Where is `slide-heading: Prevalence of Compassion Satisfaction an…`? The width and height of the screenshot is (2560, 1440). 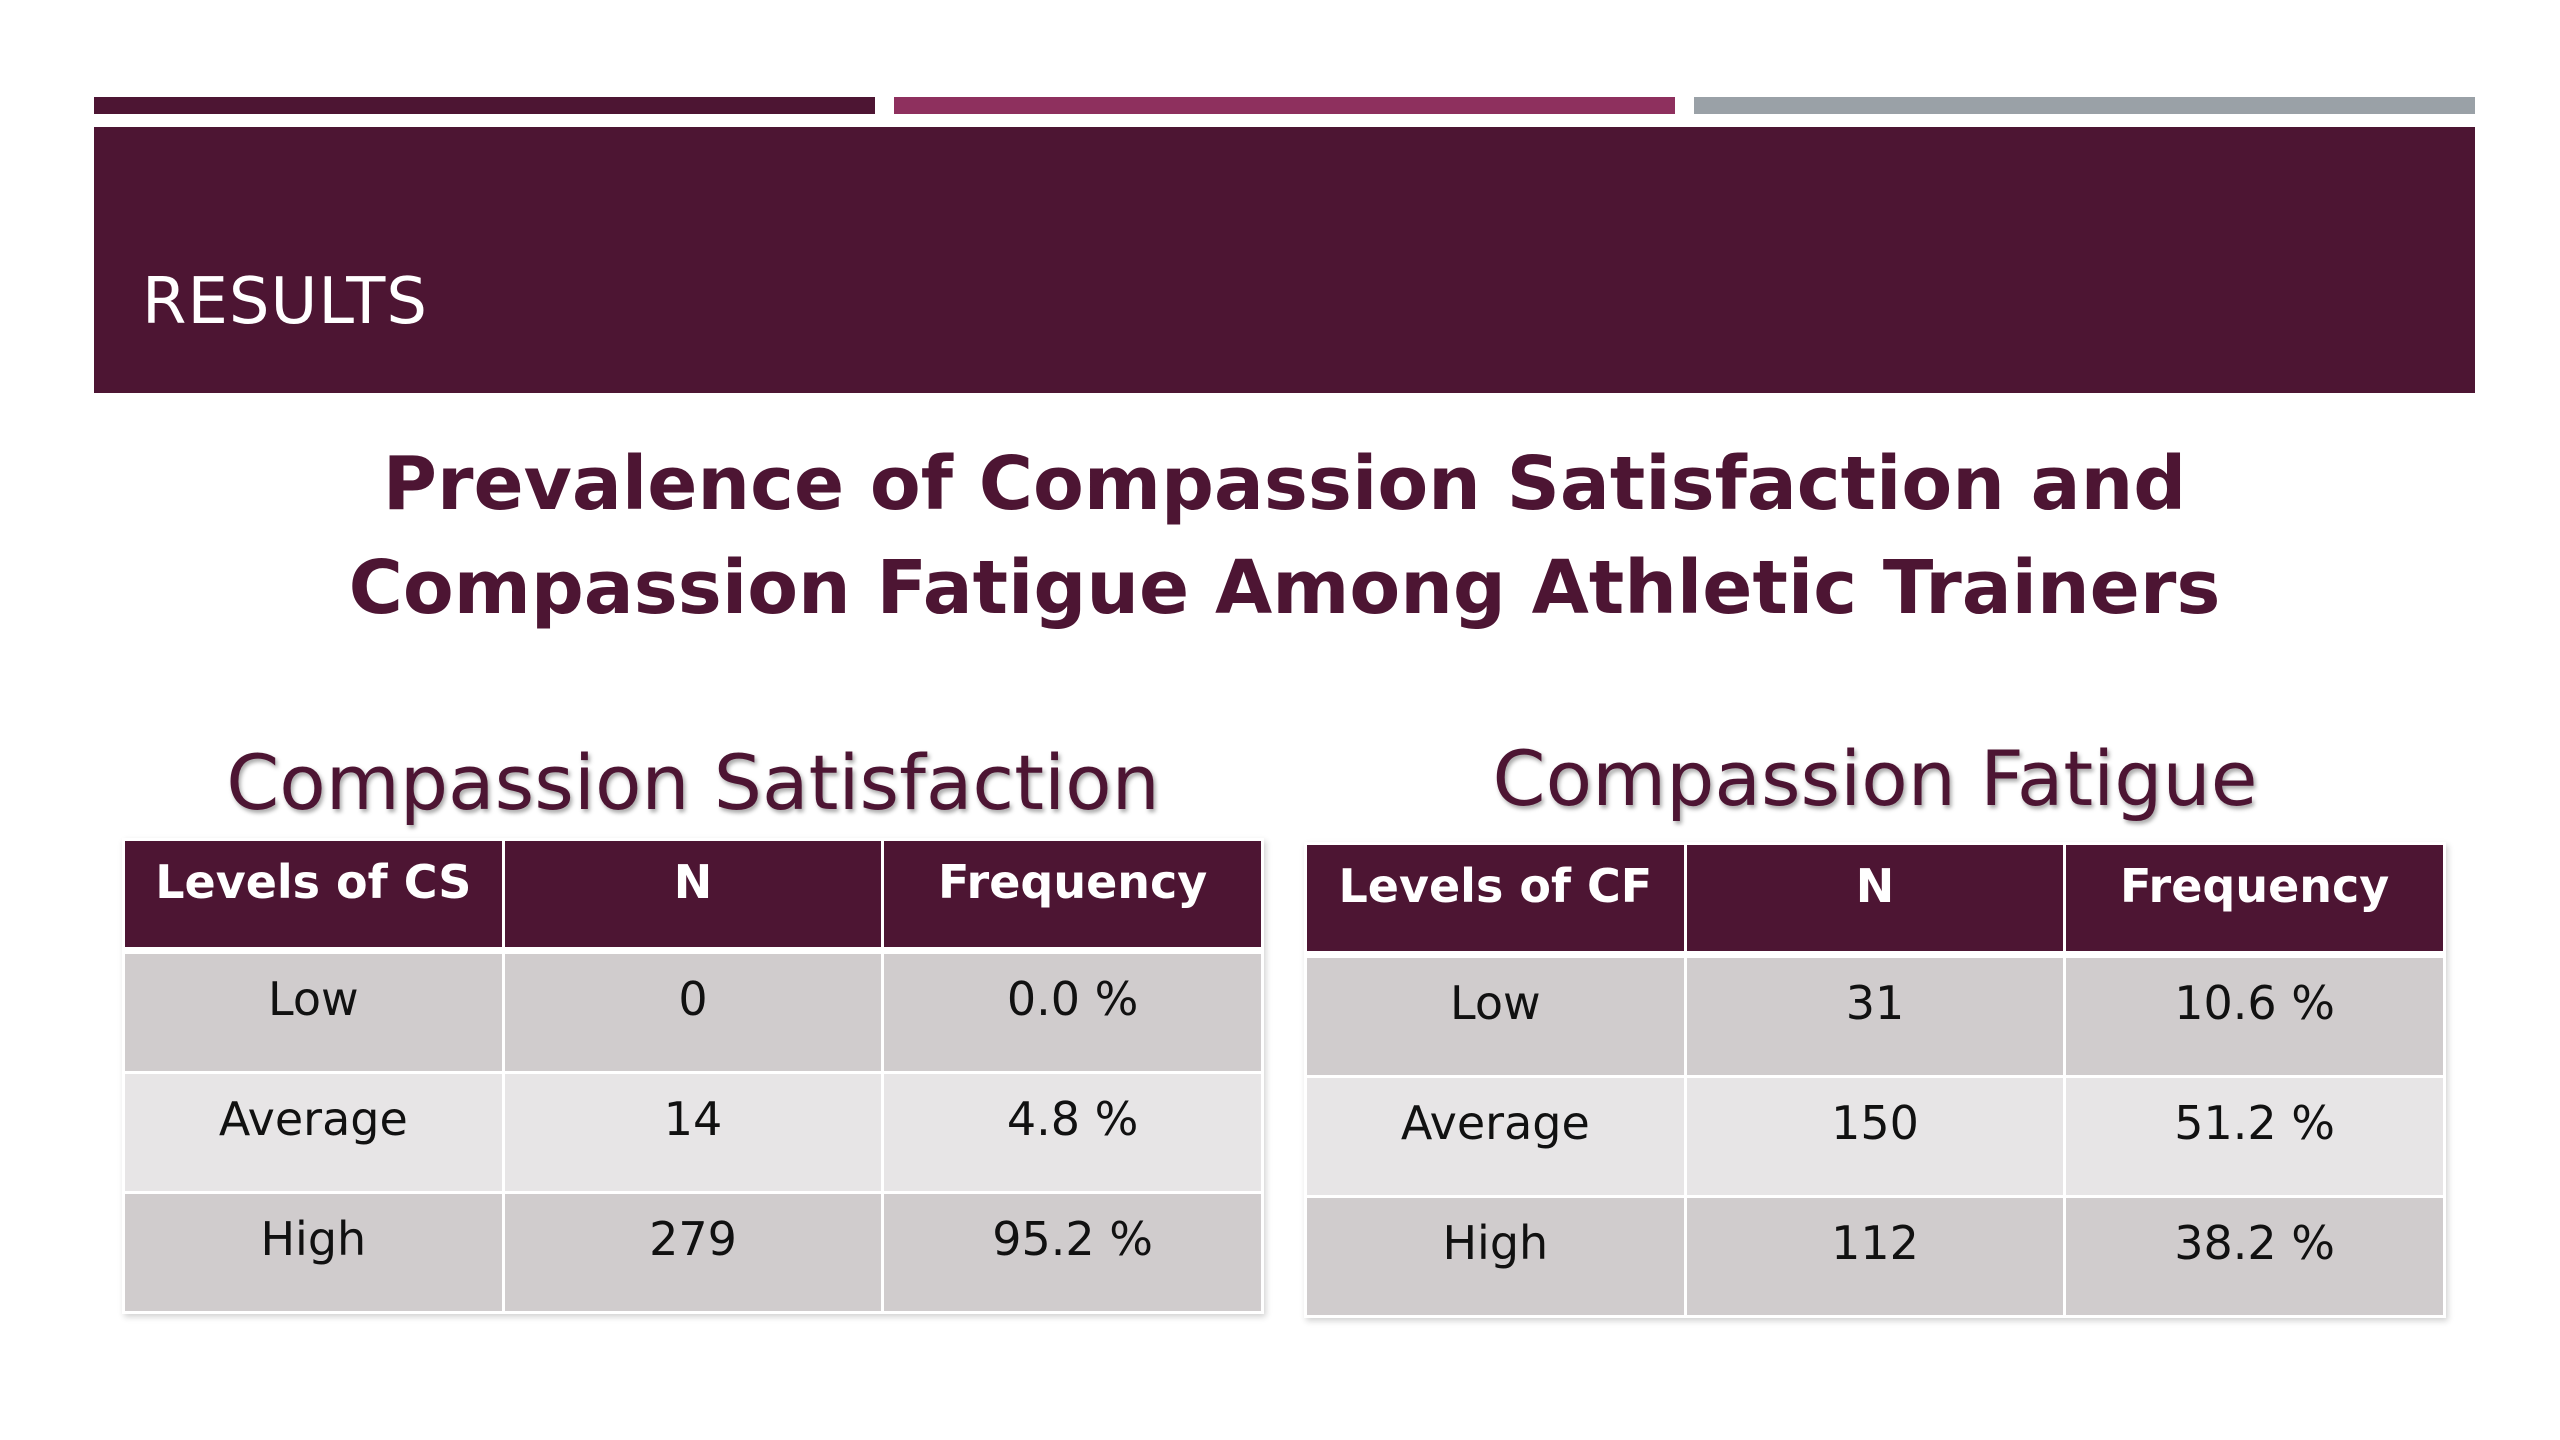 slide-heading: Prevalence of Compassion Satisfaction an… is located at coordinates (1284, 536).